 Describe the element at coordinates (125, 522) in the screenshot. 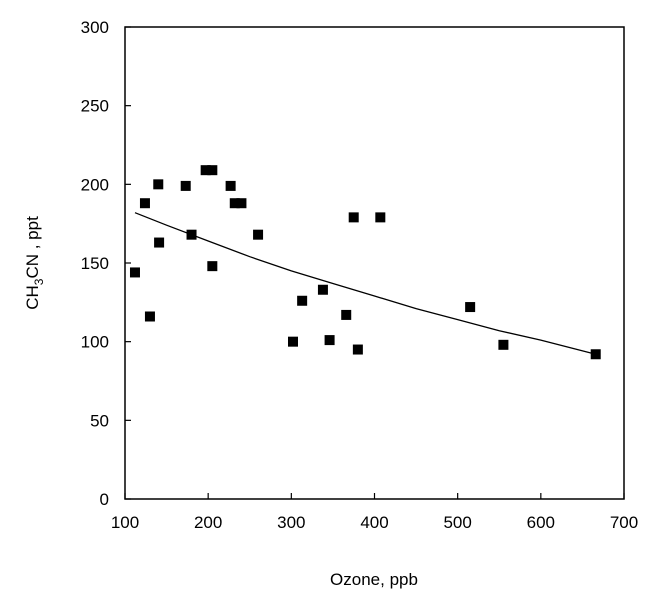

I see `x-tick-label: 100` at that location.